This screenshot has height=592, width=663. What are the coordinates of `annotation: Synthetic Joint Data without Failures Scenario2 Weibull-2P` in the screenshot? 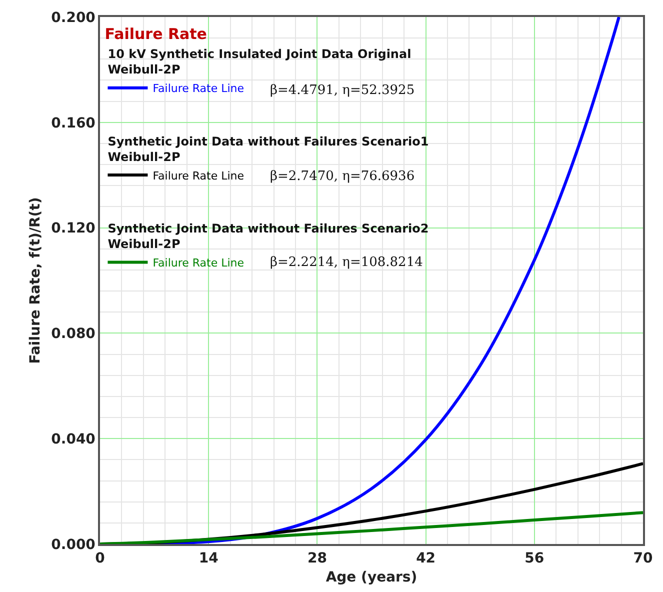 It's located at (268, 237).